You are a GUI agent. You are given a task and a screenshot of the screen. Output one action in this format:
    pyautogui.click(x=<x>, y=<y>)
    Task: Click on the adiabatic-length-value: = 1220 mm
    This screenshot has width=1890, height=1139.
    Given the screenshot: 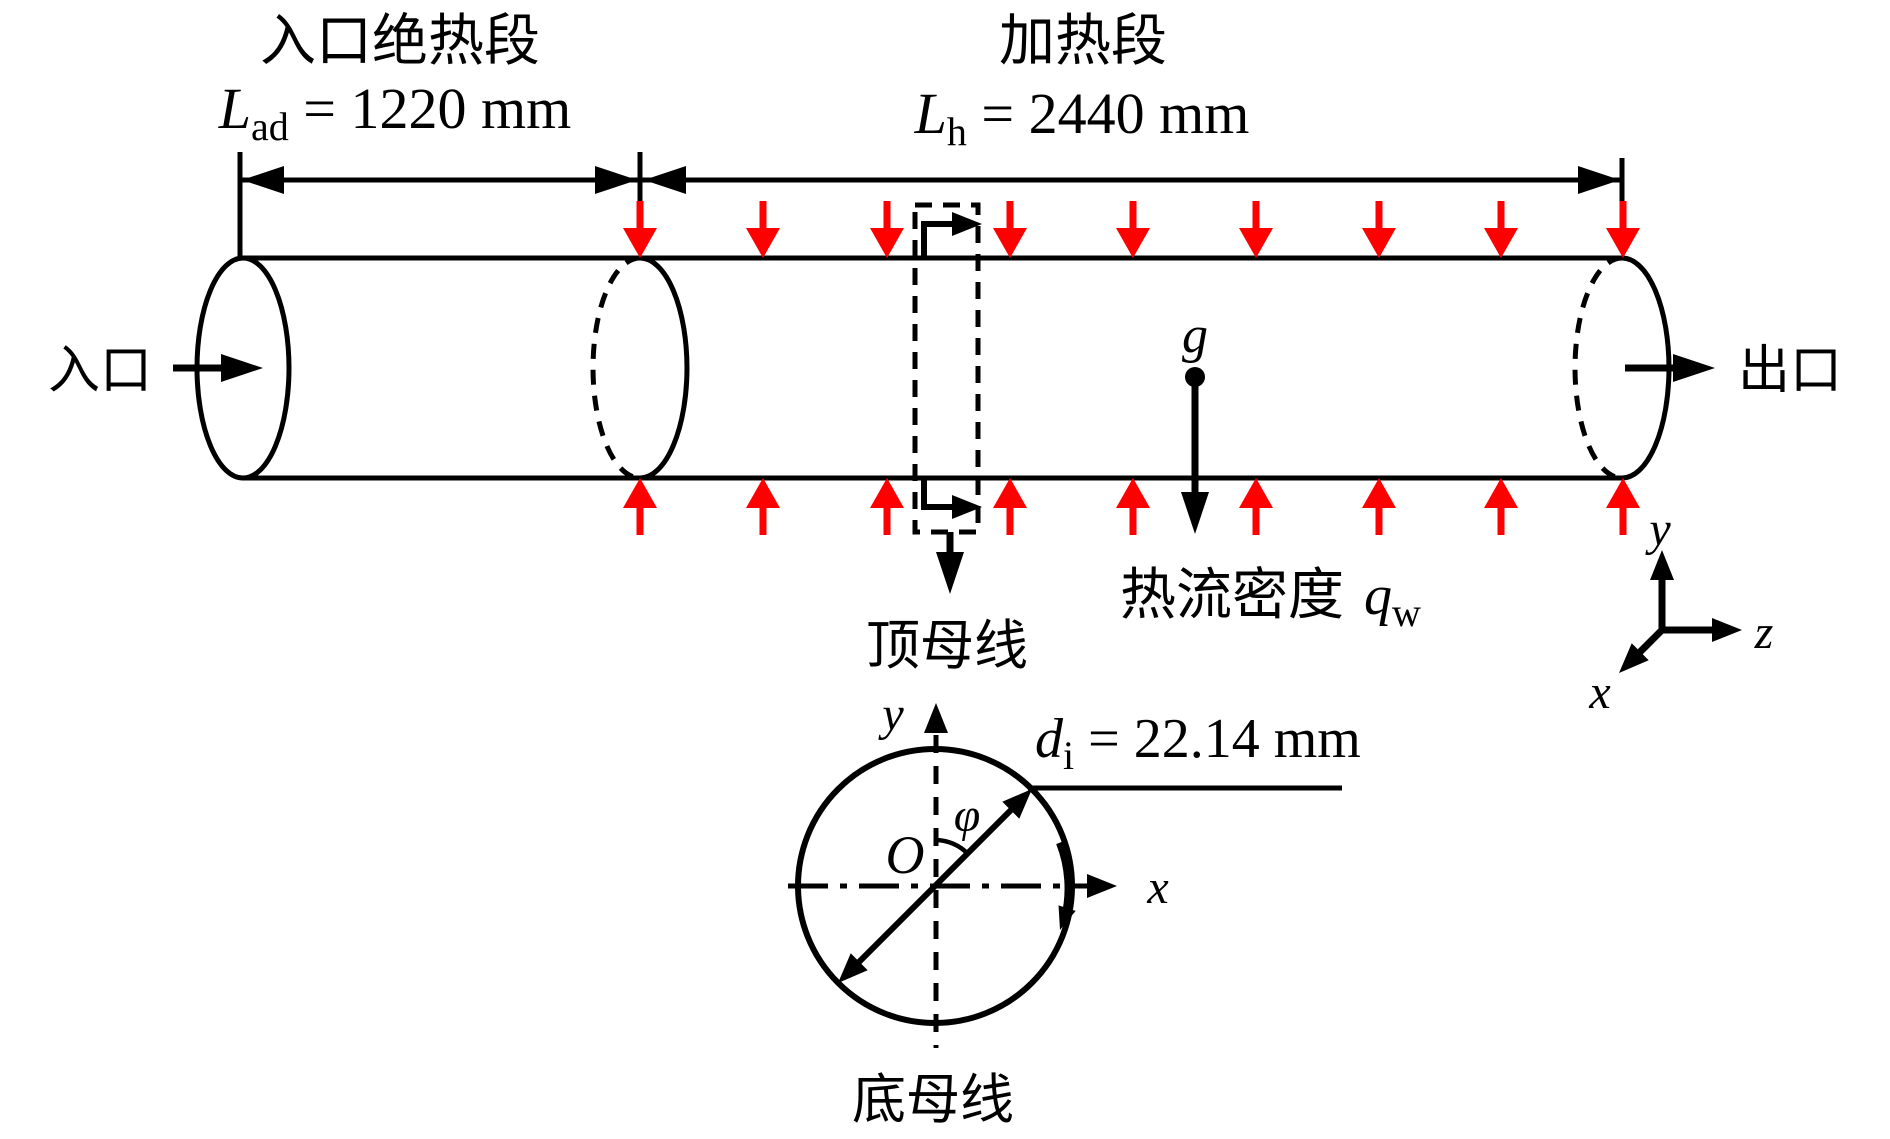 What is the action you would take?
    pyautogui.click(x=430, y=108)
    